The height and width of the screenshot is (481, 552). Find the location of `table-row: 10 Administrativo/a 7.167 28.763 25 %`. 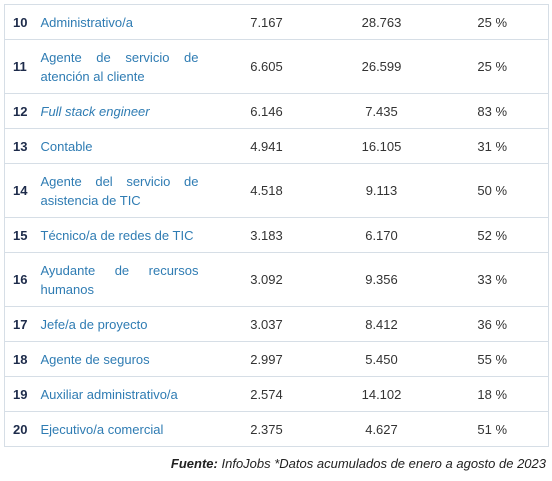

table-row: 10 Administrativo/a 7.167 28.763 25 % is located at coordinates (276, 22).